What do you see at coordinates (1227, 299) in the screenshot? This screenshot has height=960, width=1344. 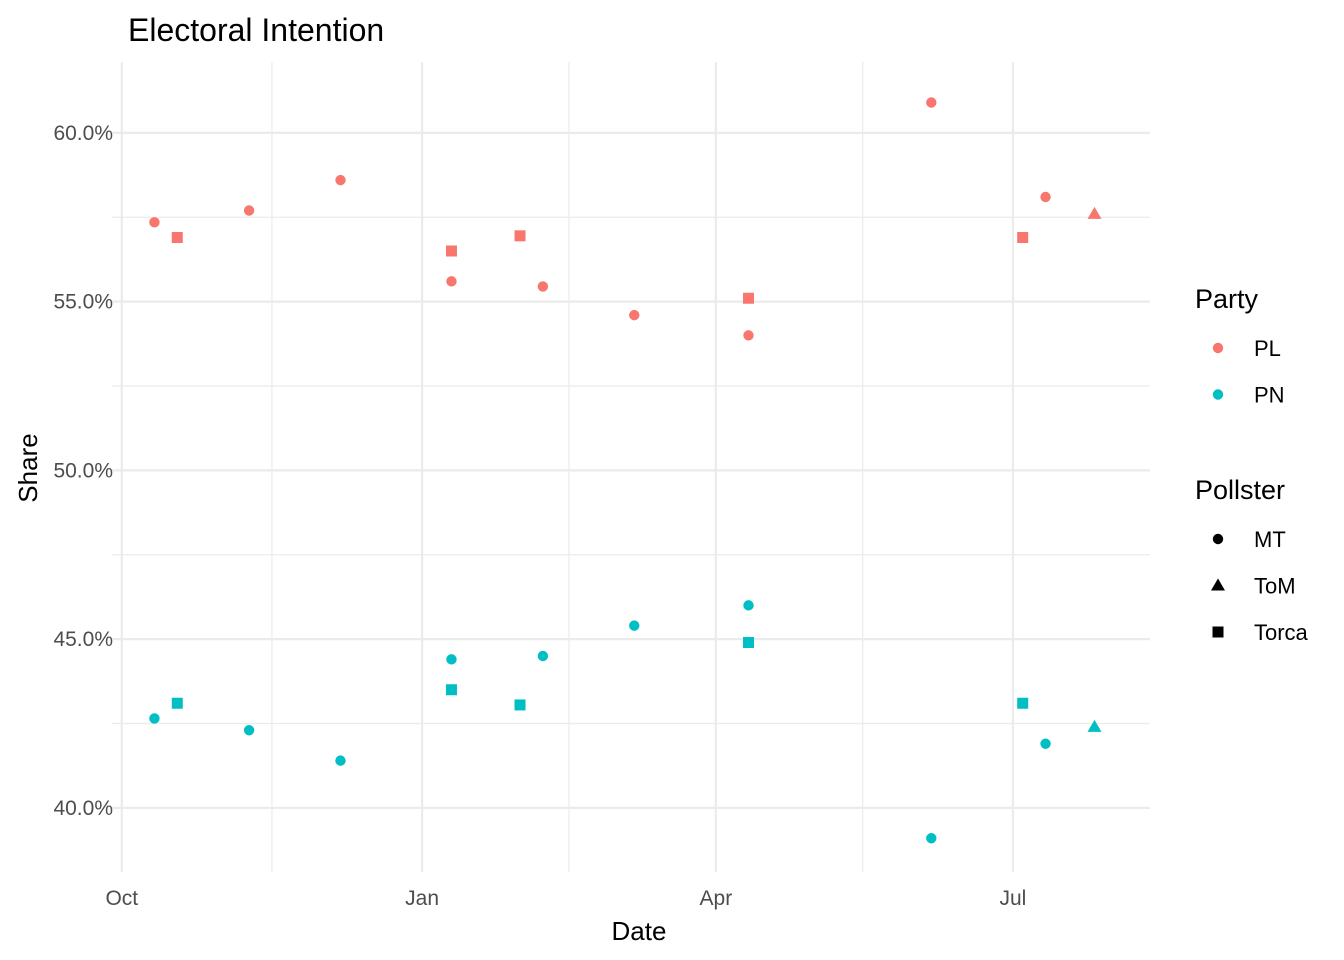 I see `legend-title: Party` at bounding box center [1227, 299].